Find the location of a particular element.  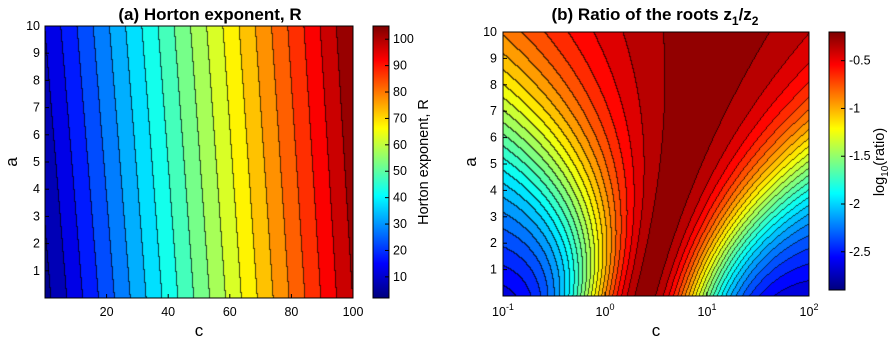

panel-a-y-tick-label: 3 is located at coordinates (36, 216).